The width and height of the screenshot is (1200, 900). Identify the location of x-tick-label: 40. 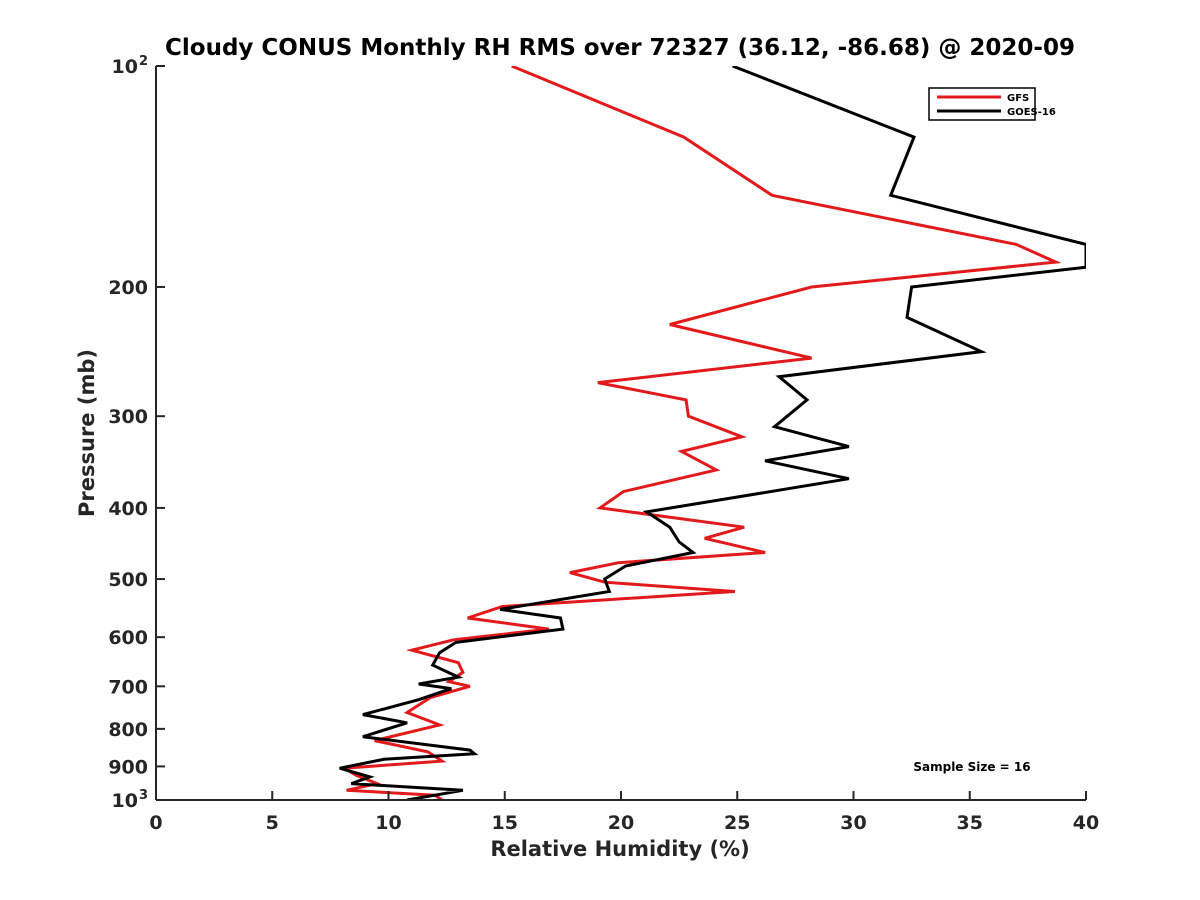
(1086, 823).